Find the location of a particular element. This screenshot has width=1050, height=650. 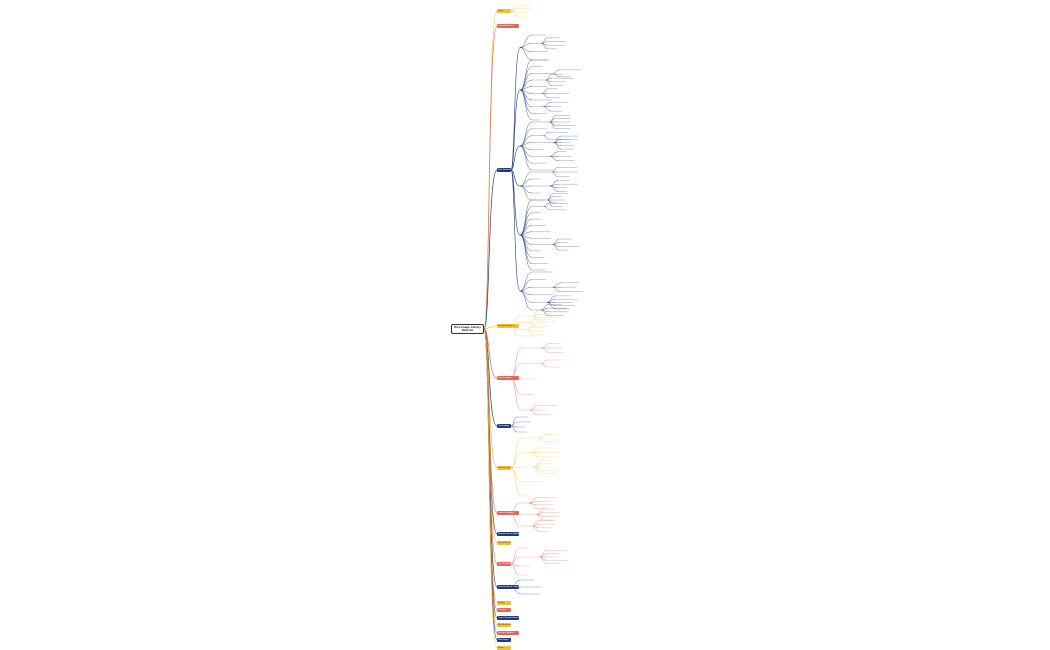

branch-node: Budget is located at coordinates (504, 603).